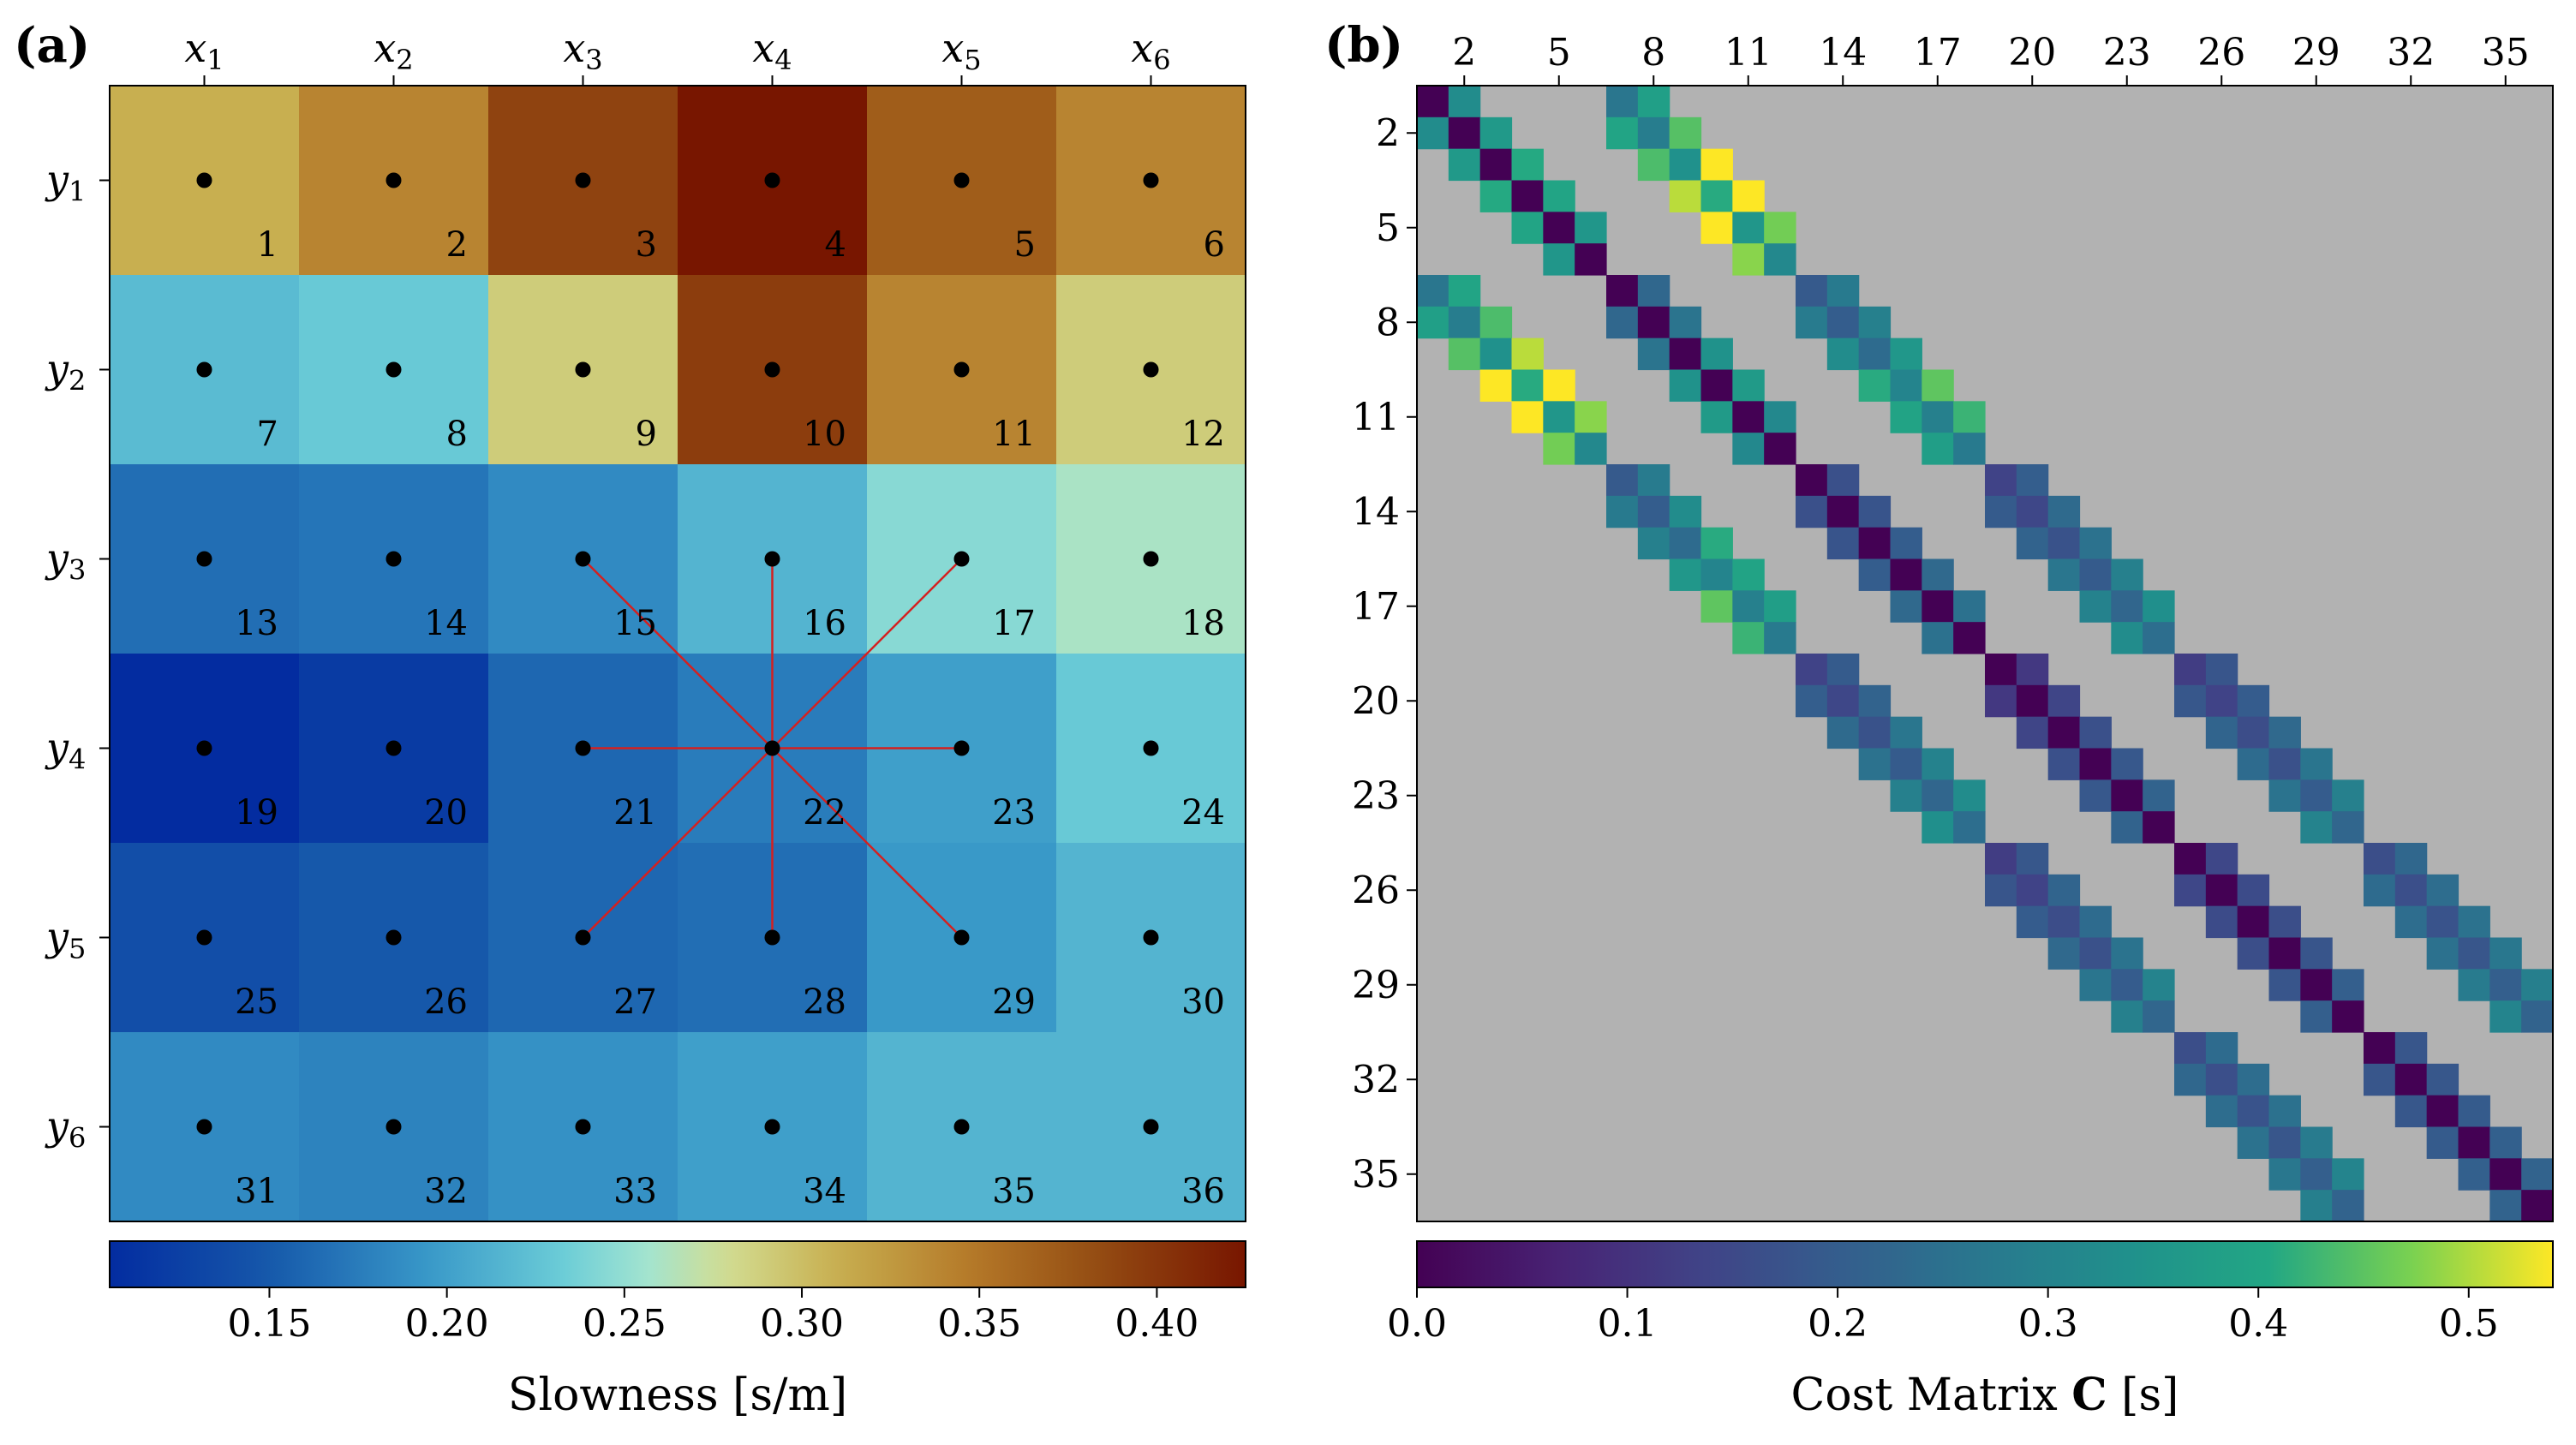 The image size is (2576, 1445). I want to click on cell-number: 30, so click(1203, 1002).